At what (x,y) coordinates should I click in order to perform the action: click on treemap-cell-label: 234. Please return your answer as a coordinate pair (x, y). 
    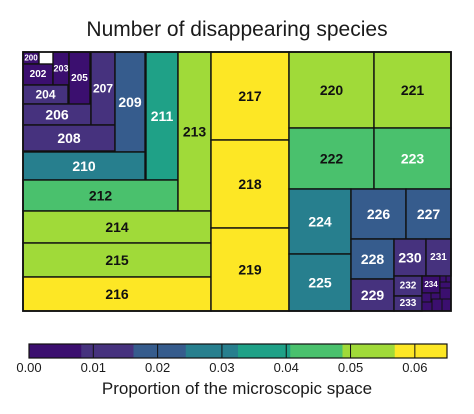
    Looking at the image, I should click on (431, 284).